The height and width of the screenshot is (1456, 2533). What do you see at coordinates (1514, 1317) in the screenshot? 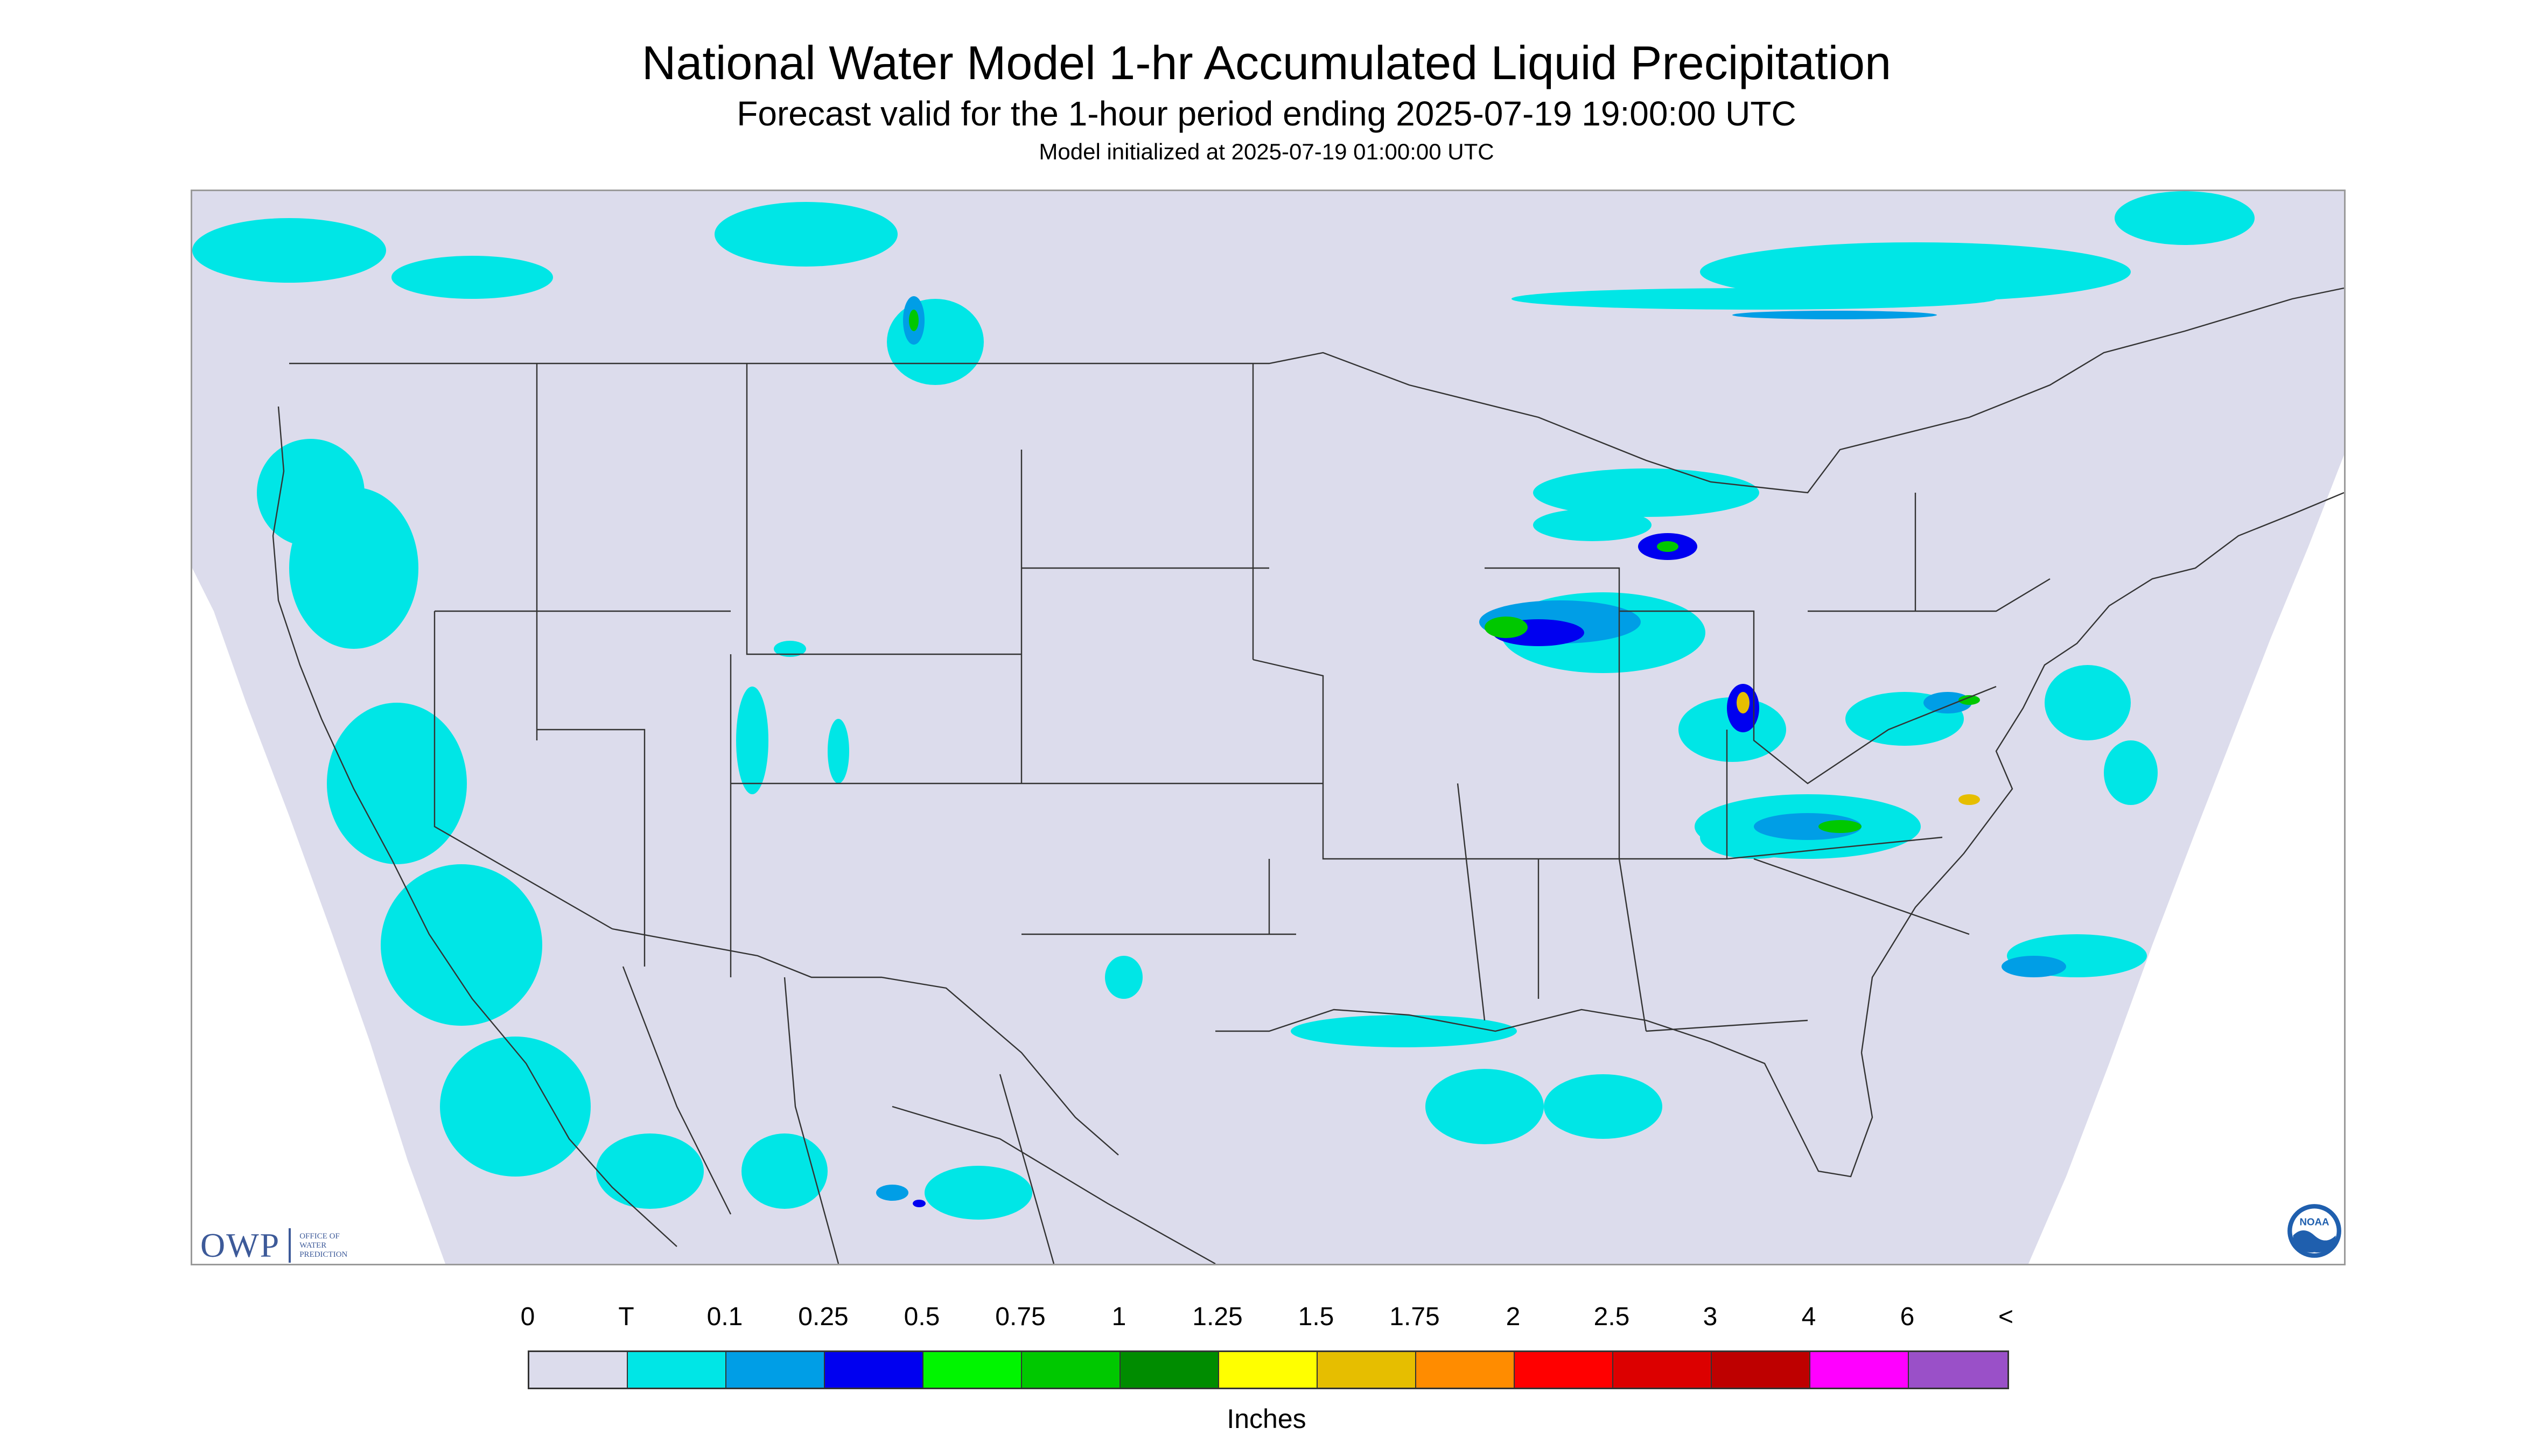
I see `colorbar-tick-label: 2` at bounding box center [1514, 1317].